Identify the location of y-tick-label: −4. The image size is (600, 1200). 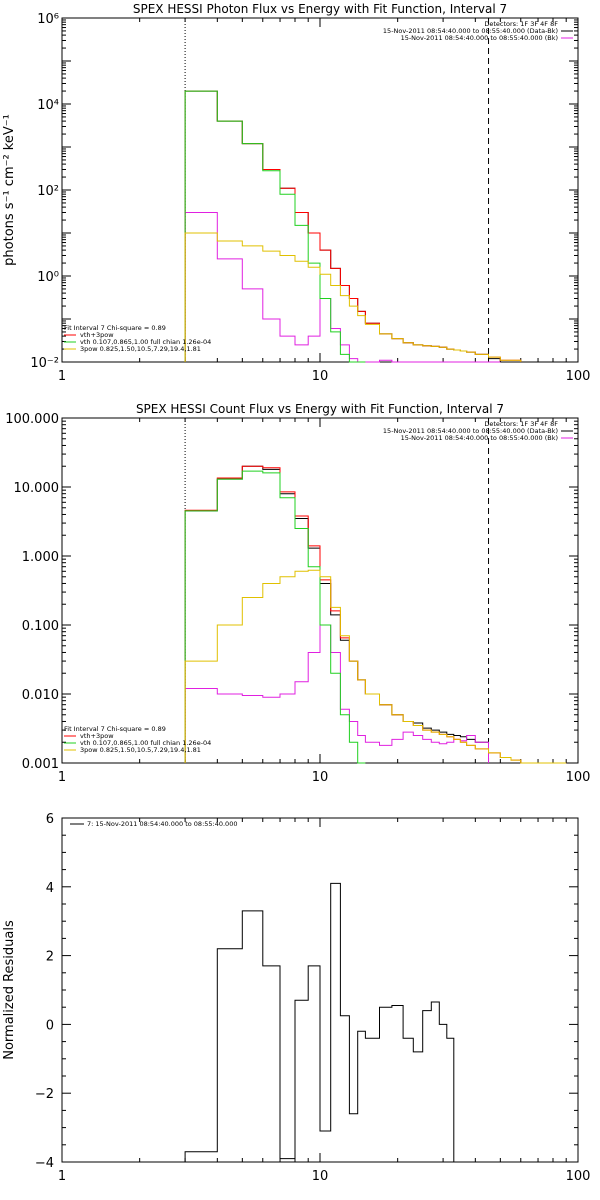
(44, 1163).